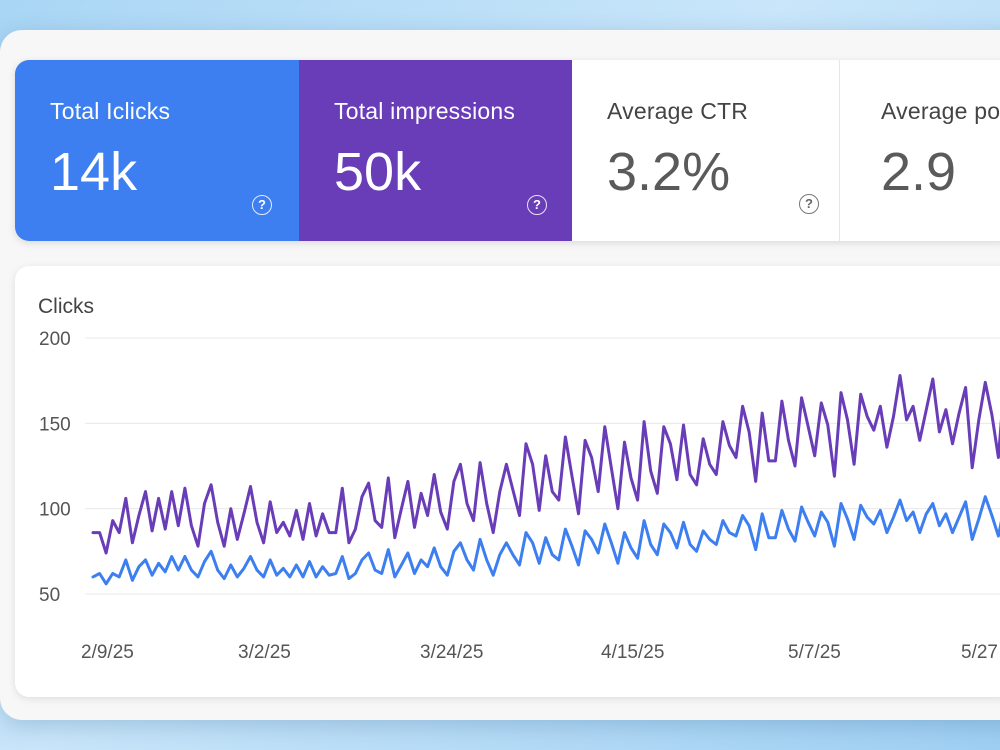  I want to click on x-tick-label: 2/9/25, so click(107, 652).